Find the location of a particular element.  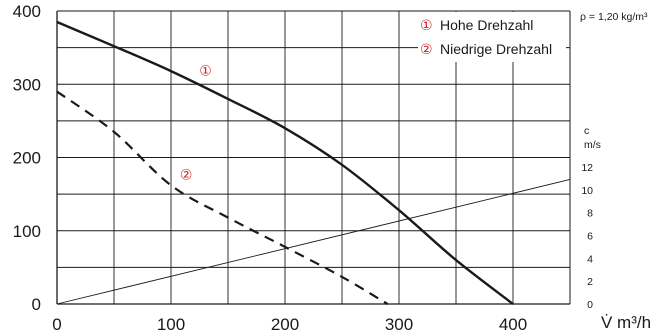

y-tick-label: 200 is located at coordinates (27, 158).